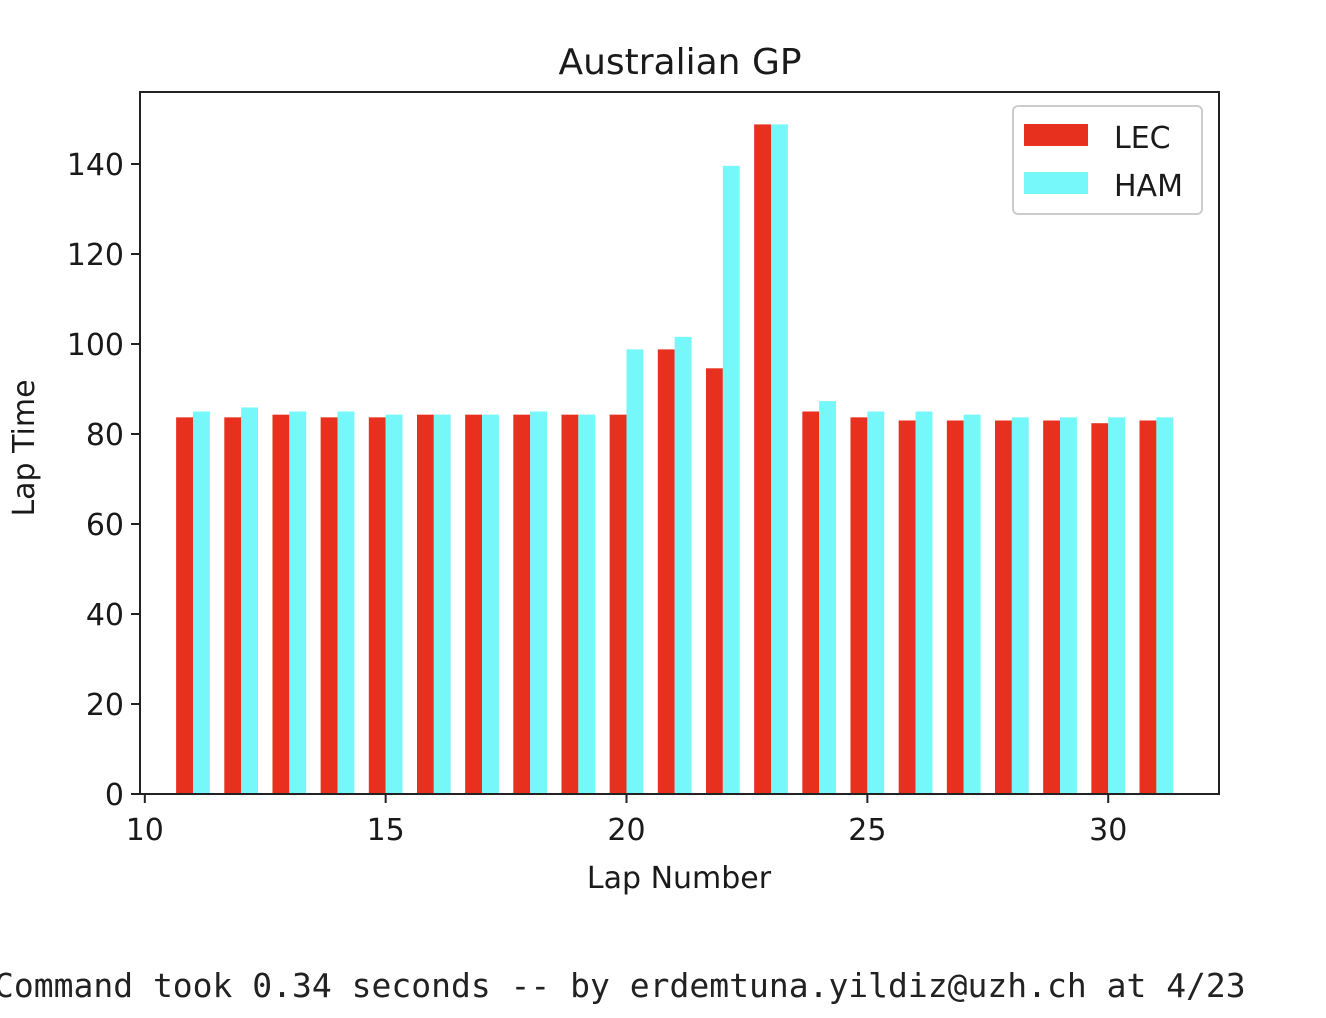 The width and height of the screenshot is (1326, 1018). I want to click on y-tick-label-0: 0, so click(114, 795).